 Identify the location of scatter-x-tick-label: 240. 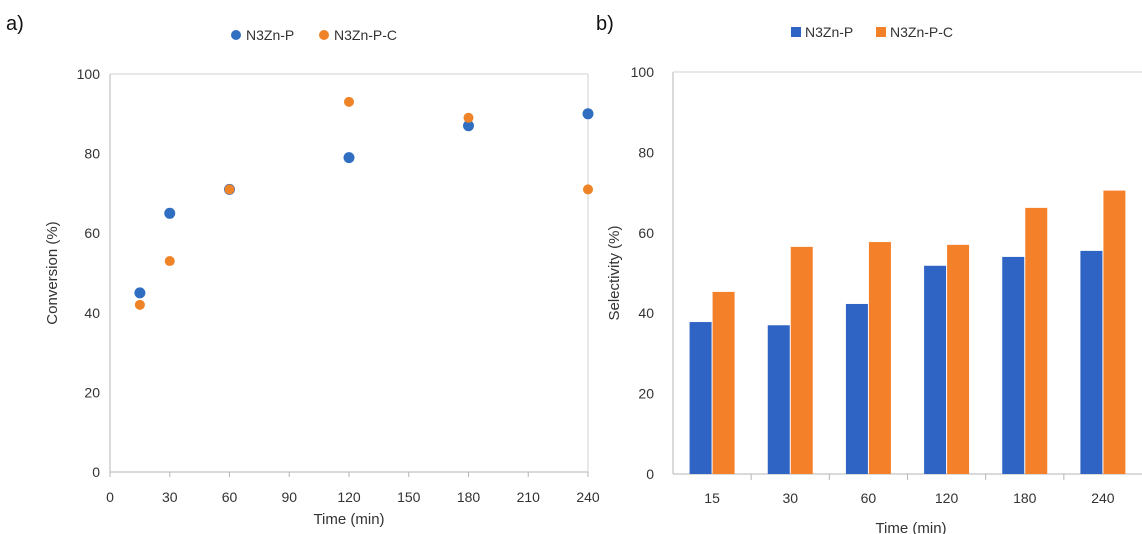
(588, 497).